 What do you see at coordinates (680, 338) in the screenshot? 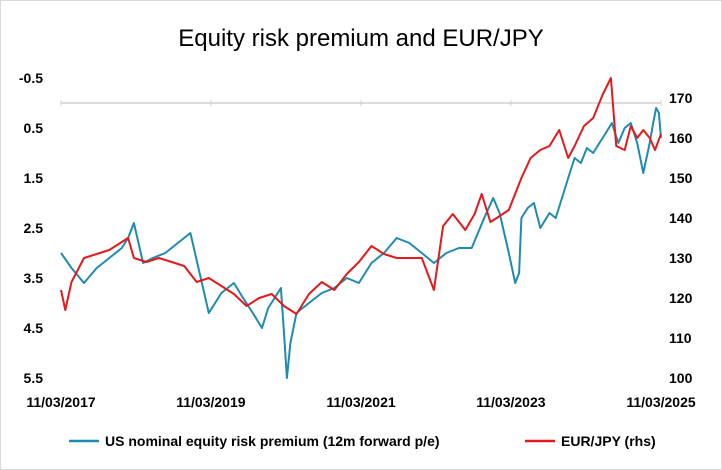
I see `y-right-tick-label: 110` at bounding box center [680, 338].